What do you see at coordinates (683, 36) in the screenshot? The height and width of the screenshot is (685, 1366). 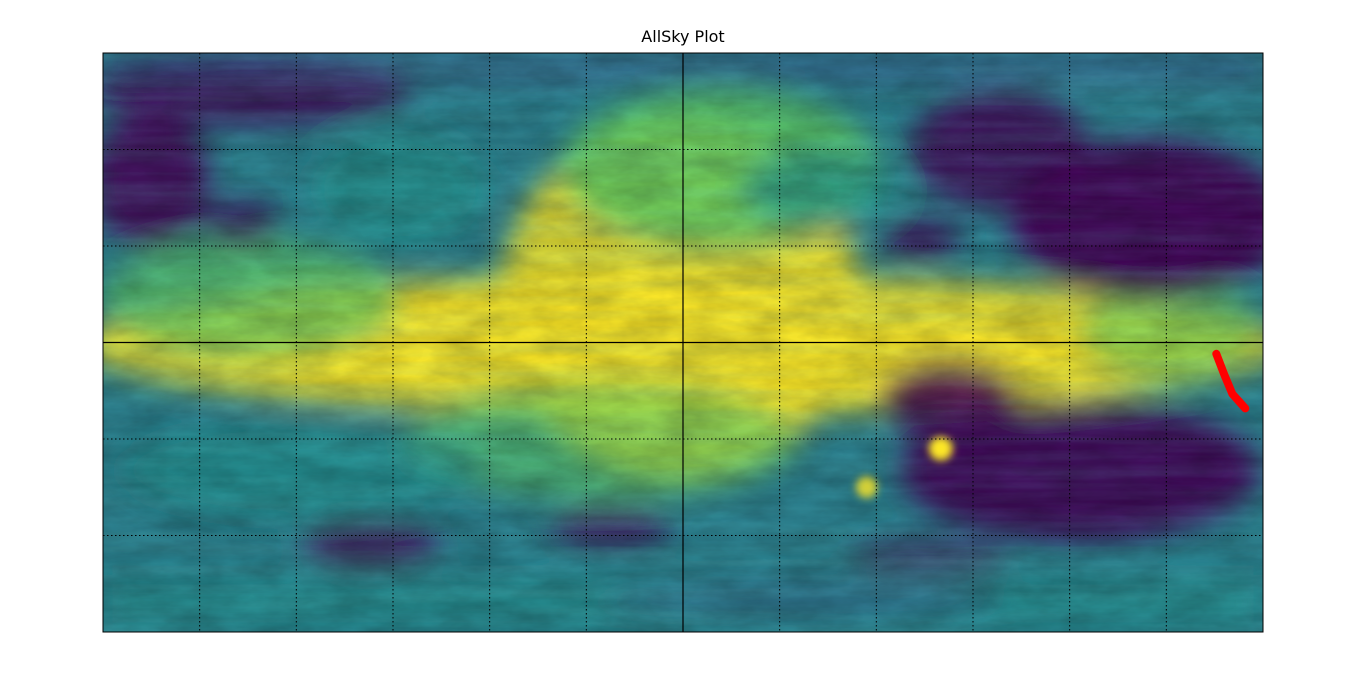 I see `chart-title: AllSky Plot` at bounding box center [683, 36].